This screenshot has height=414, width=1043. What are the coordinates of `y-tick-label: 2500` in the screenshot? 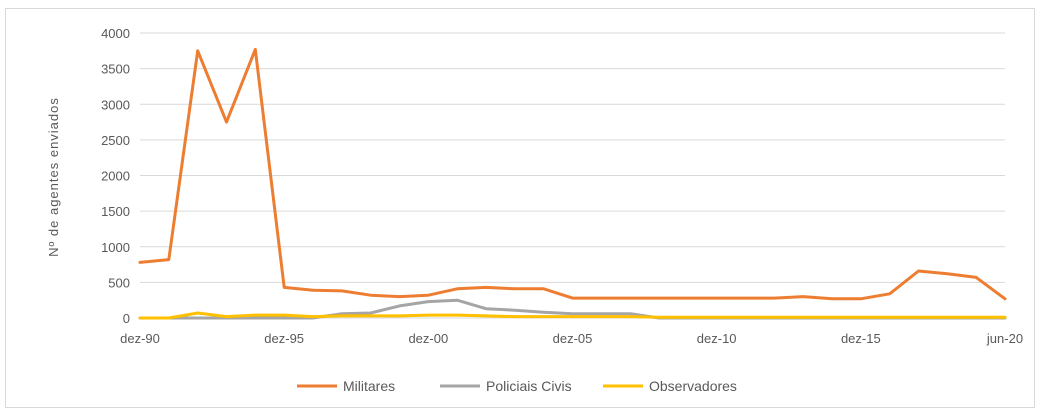 It's located at (115, 140).